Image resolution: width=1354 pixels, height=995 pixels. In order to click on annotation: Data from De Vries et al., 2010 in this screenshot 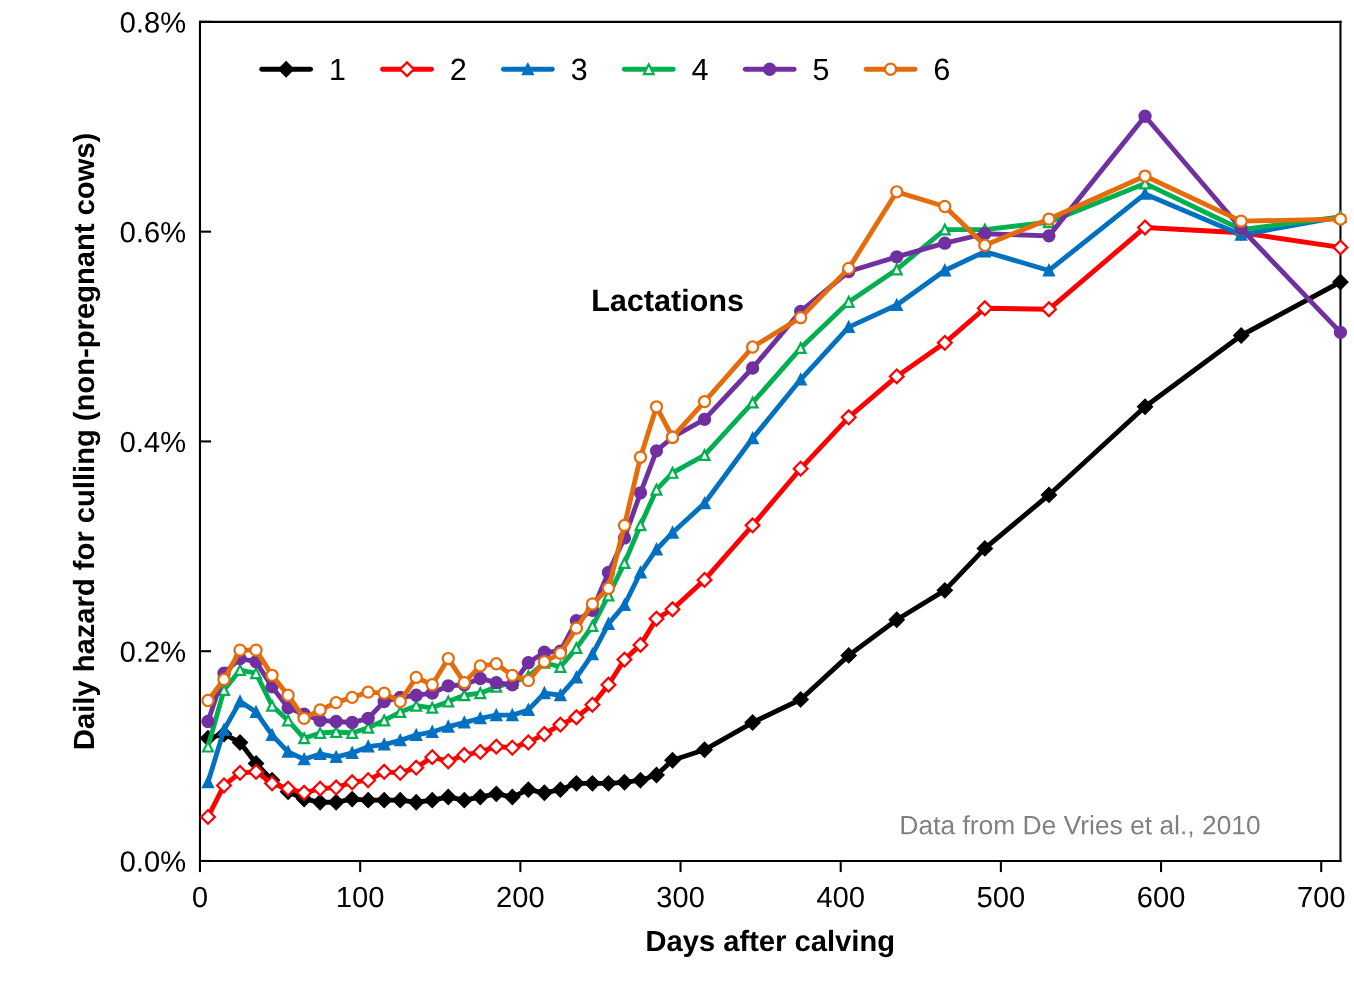, I will do `click(1080, 826)`.